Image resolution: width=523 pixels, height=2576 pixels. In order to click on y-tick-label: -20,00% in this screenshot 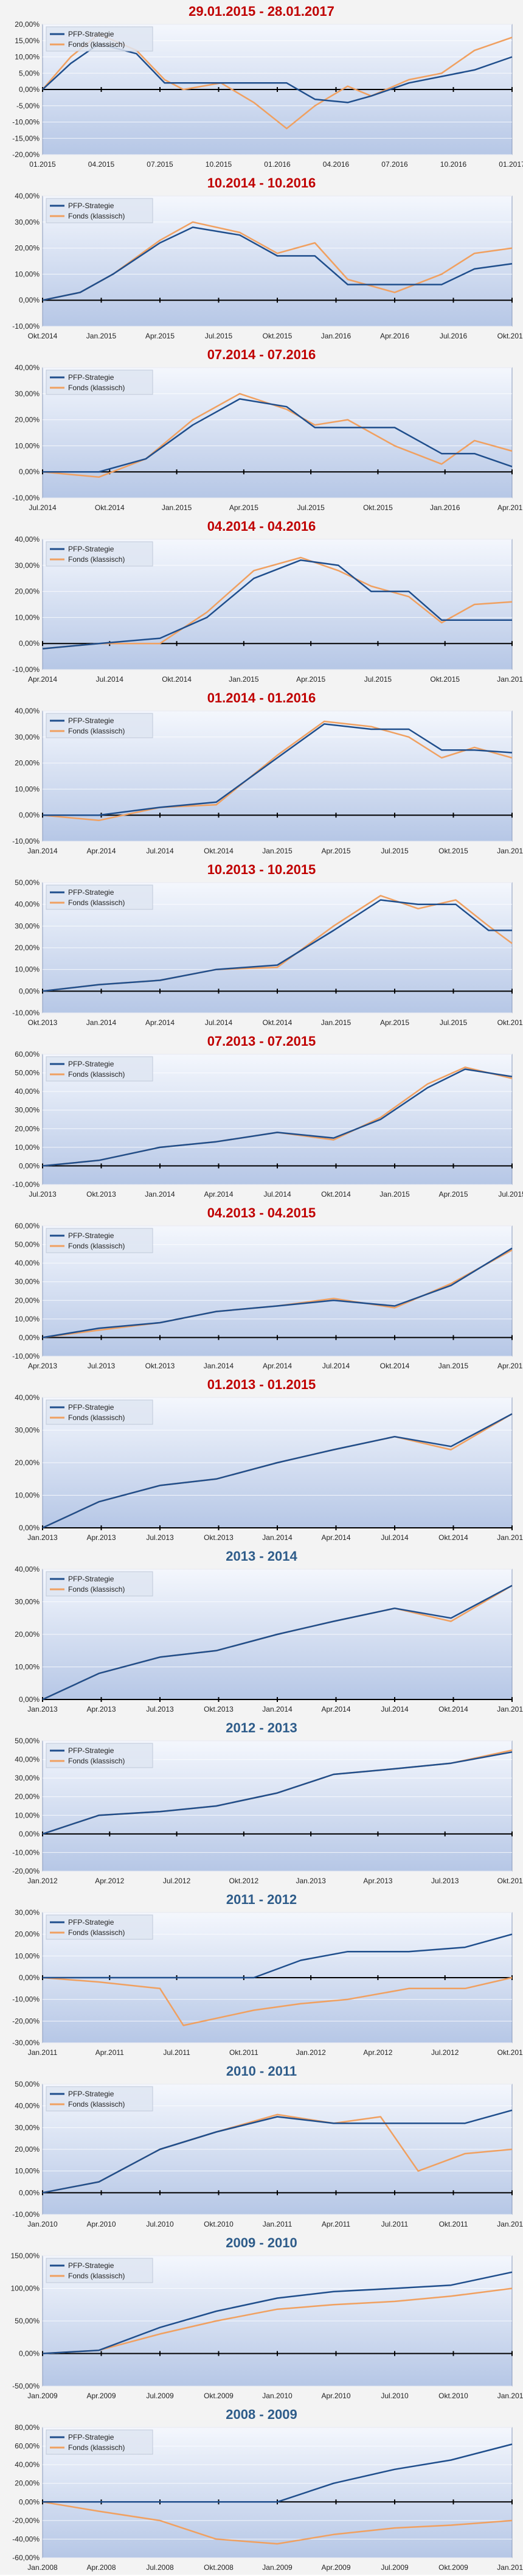, I will do `click(26, 2021)`.